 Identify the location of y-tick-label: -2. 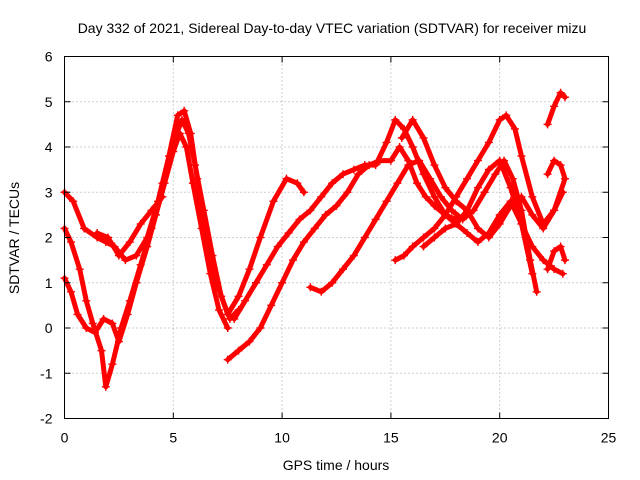
(46, 419).